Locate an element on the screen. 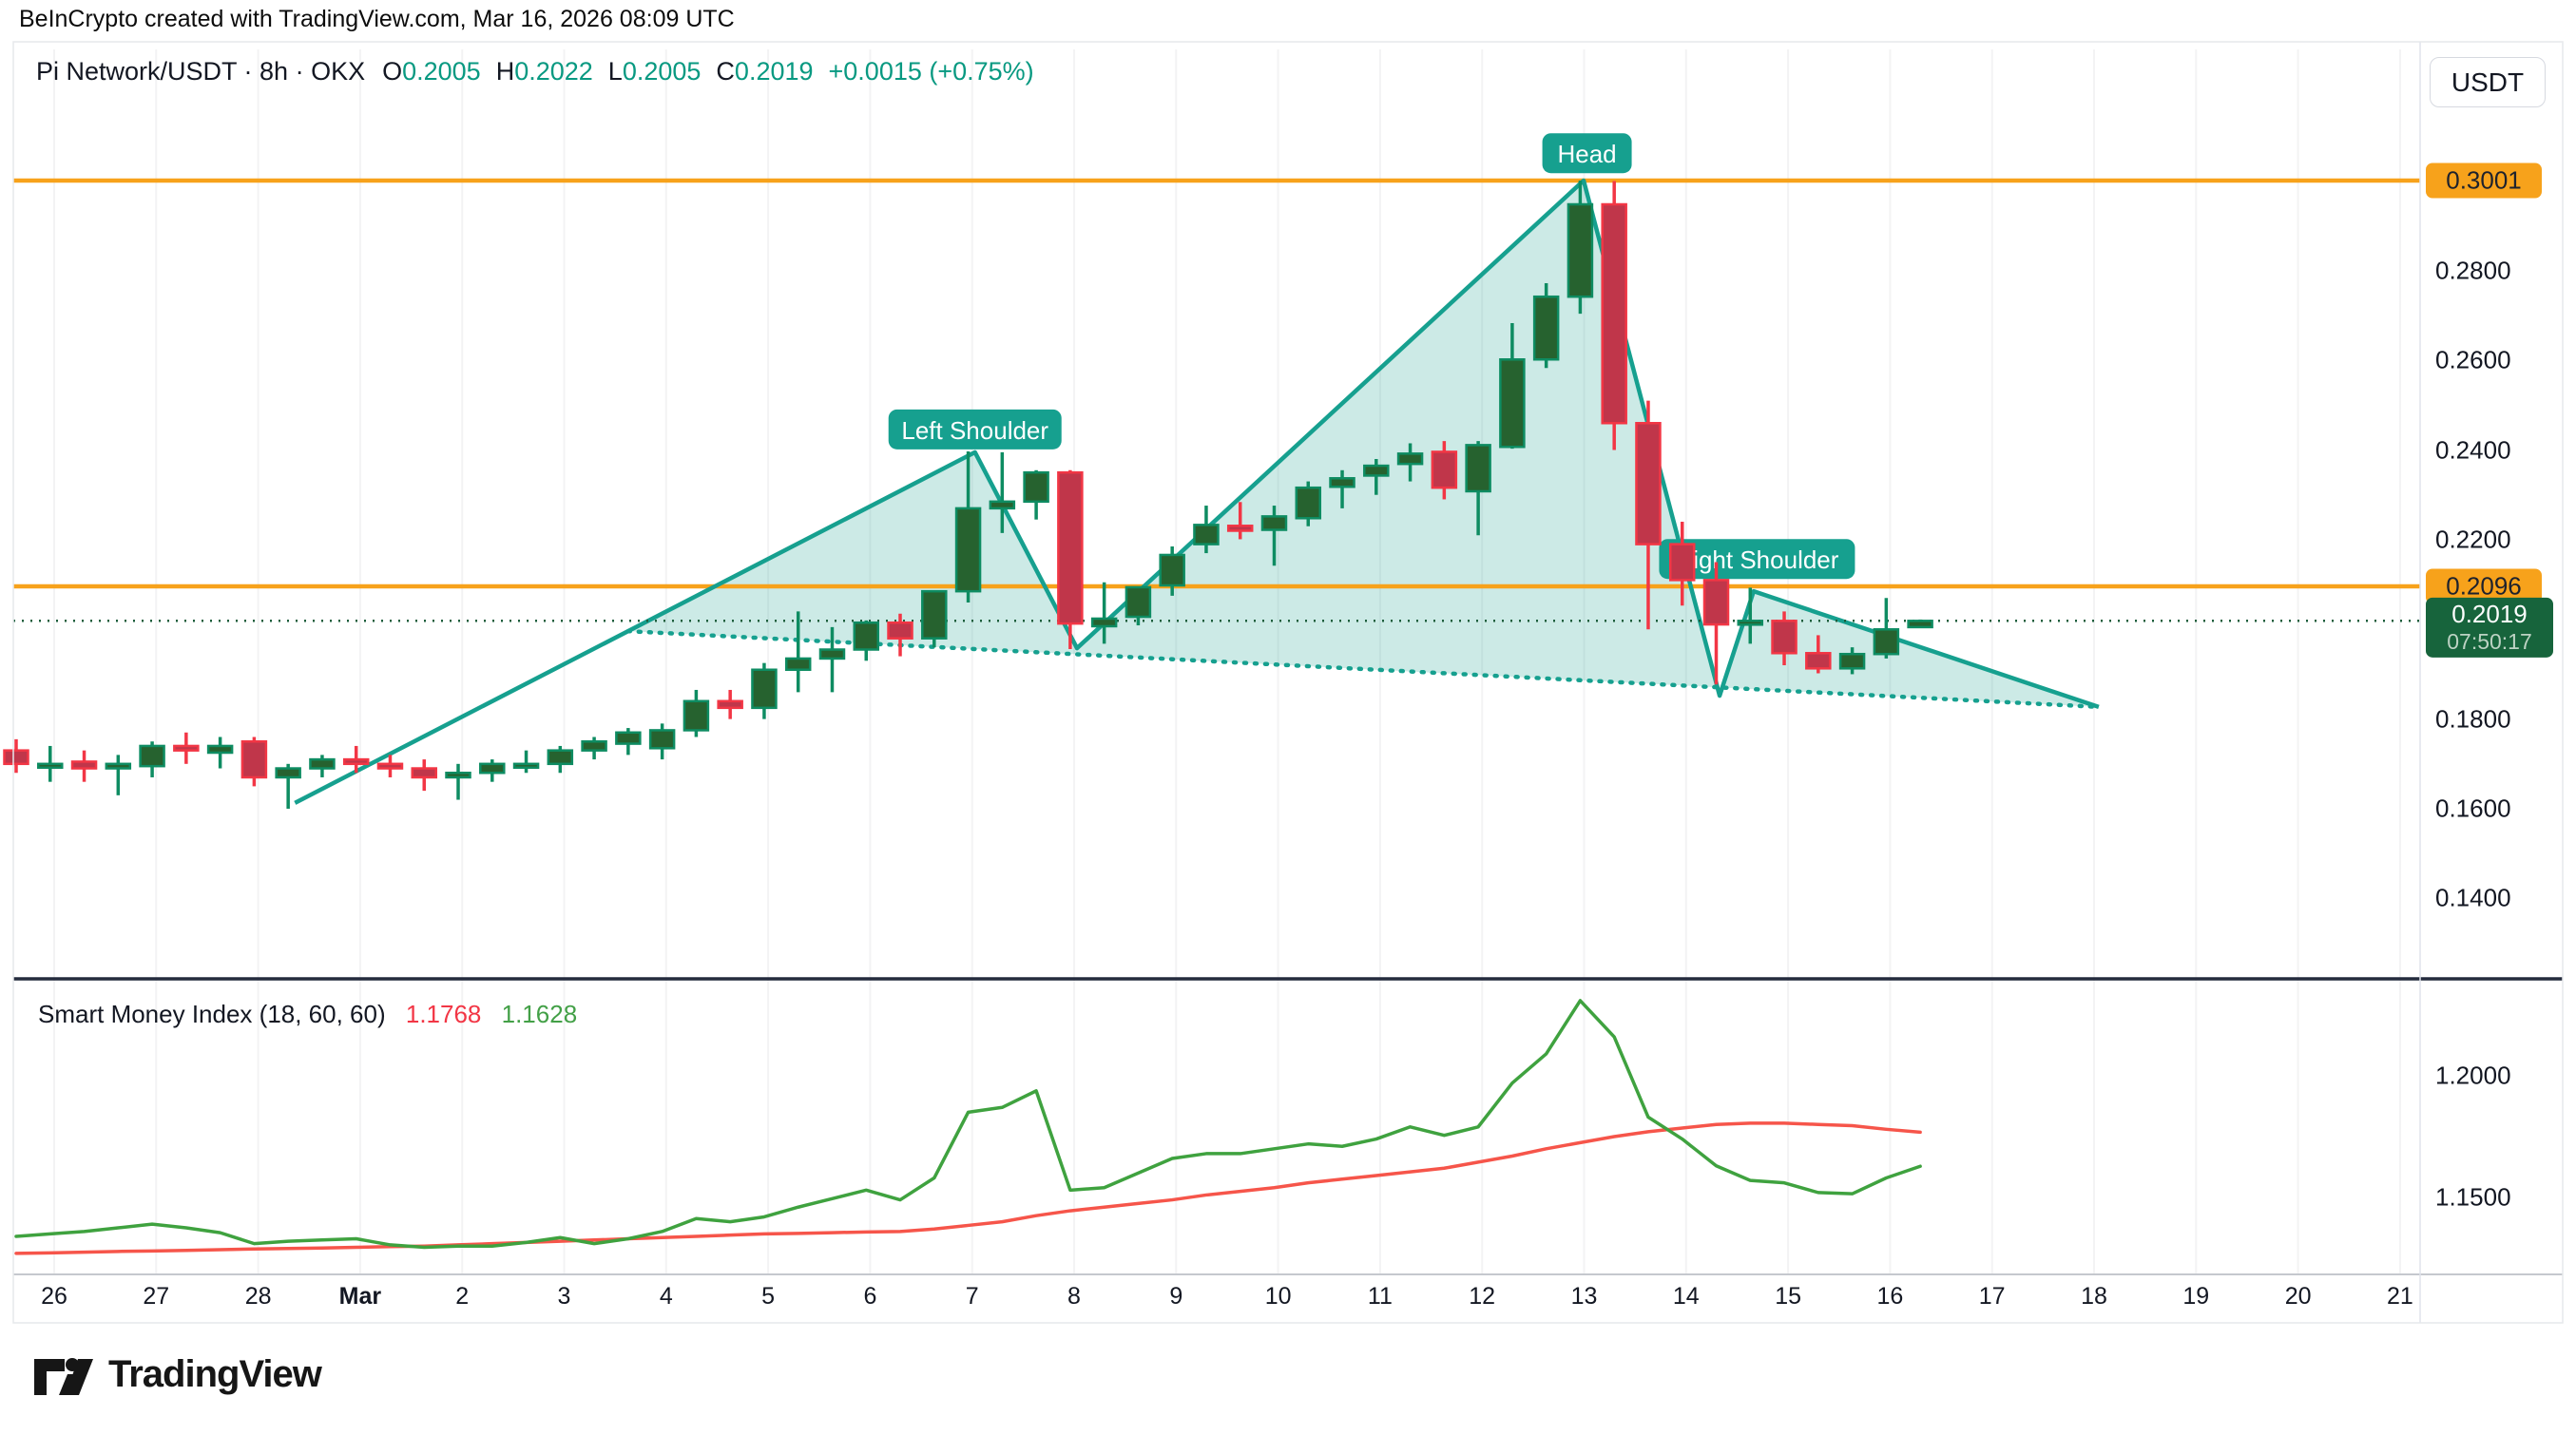 The width and height of the screenshot is (2576, 1435). last-price-badge: 0.2019 07:50:17 is located at coordinates (2489, 628).